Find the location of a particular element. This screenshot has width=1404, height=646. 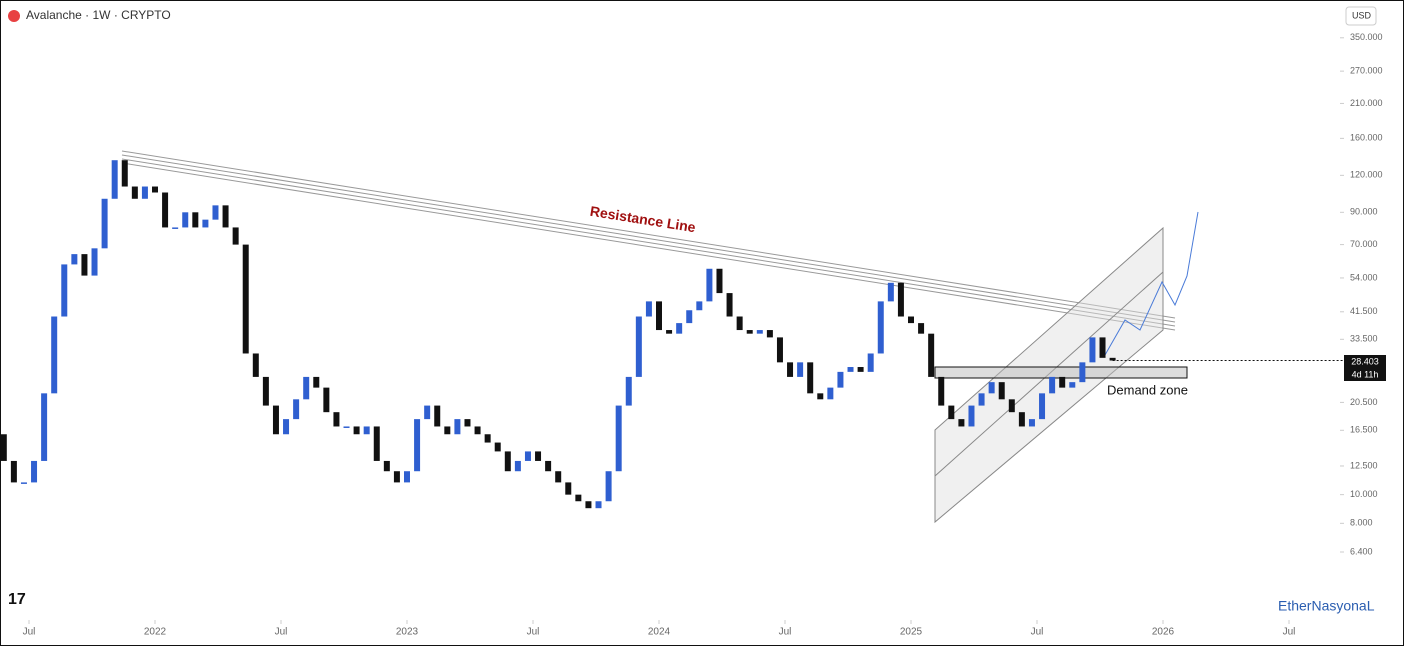

y-tick-label: 70.000 is located at coordinates (1364, 244).